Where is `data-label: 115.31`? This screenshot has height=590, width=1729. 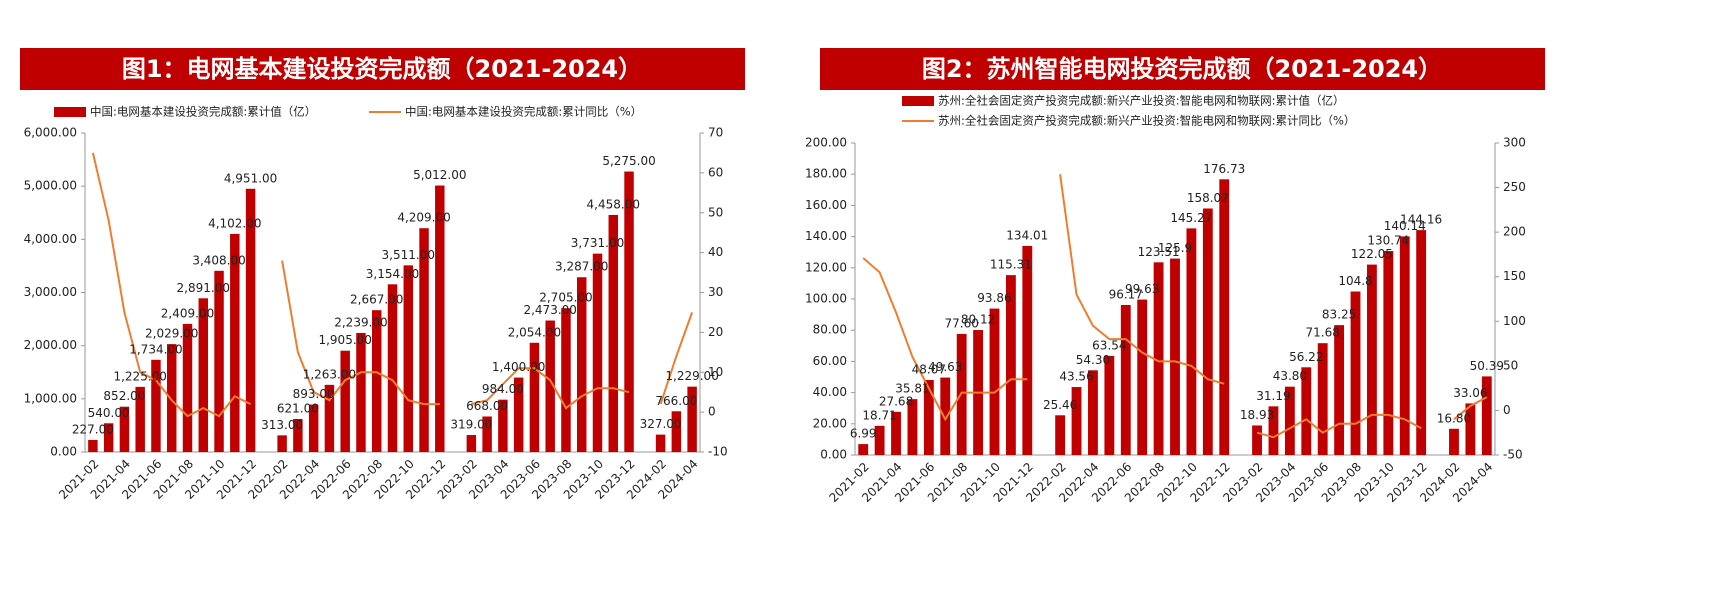 data-label: 115.31 is located at coordinates (1011, 265).